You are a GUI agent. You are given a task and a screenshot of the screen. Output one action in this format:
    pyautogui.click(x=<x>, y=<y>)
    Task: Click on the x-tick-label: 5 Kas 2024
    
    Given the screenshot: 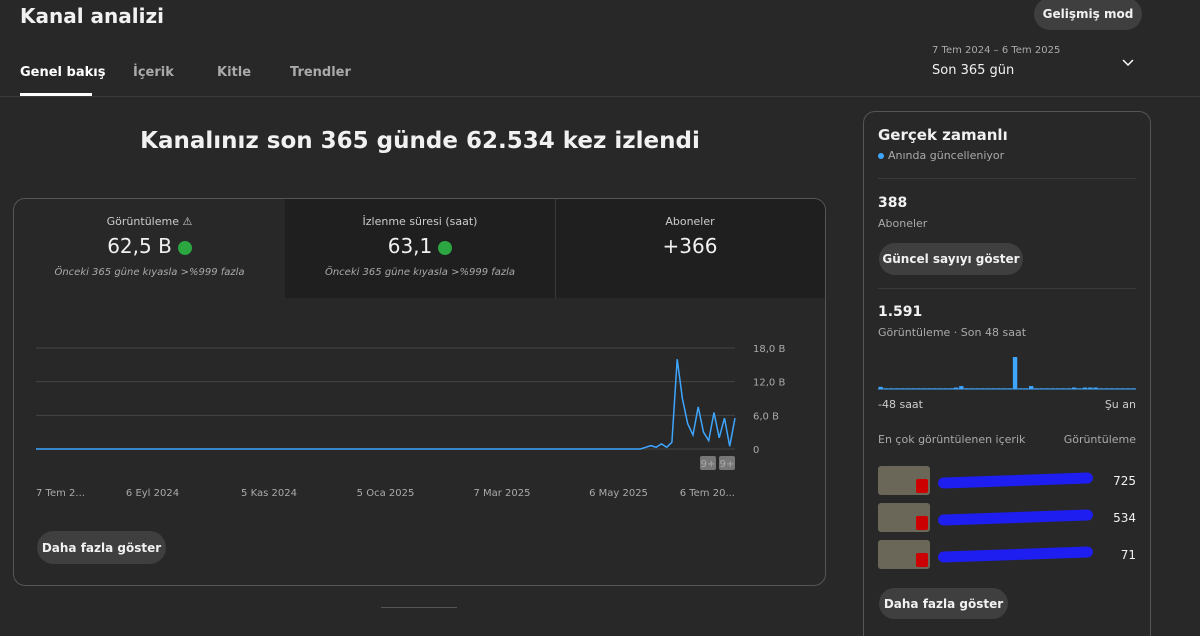 What is the action you would take?
    pyautogui.click(x=269, y=493)
    